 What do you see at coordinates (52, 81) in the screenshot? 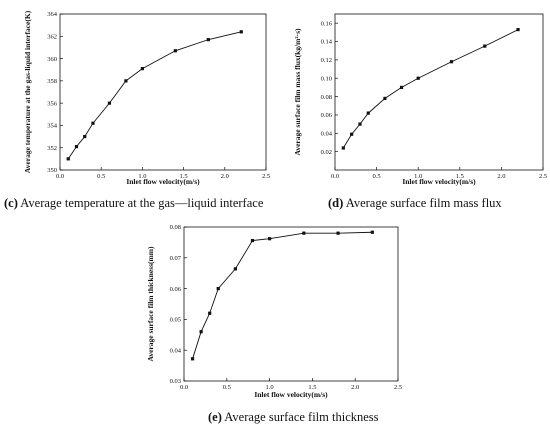
I see `y-tick-label: 358` at bounding box center [52, 81].